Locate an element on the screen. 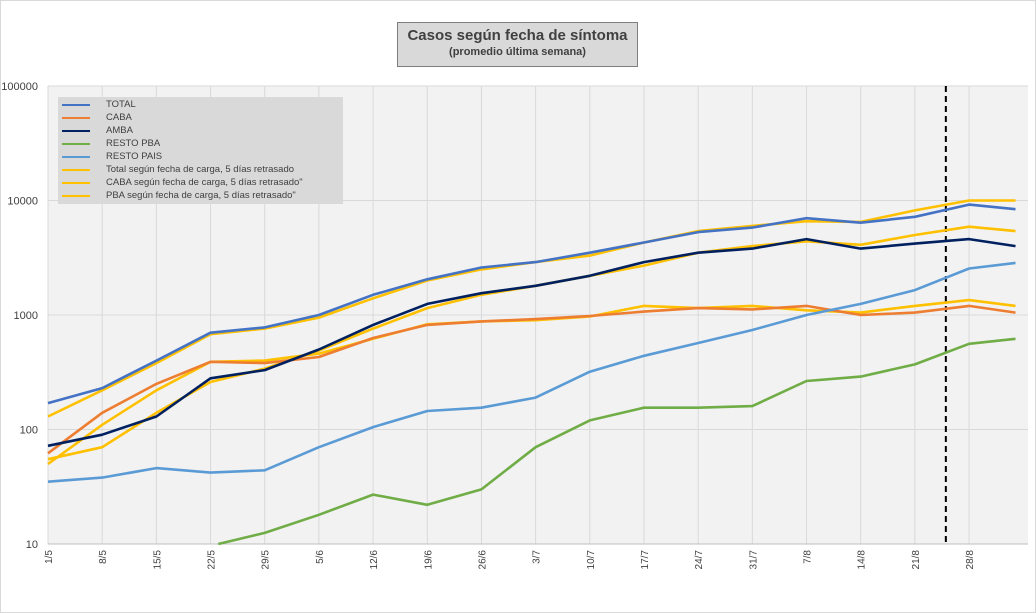 The width and height of the screenshot is (1036, 613). x-tick-label: 24/7 is located at coordinates (699, 560).